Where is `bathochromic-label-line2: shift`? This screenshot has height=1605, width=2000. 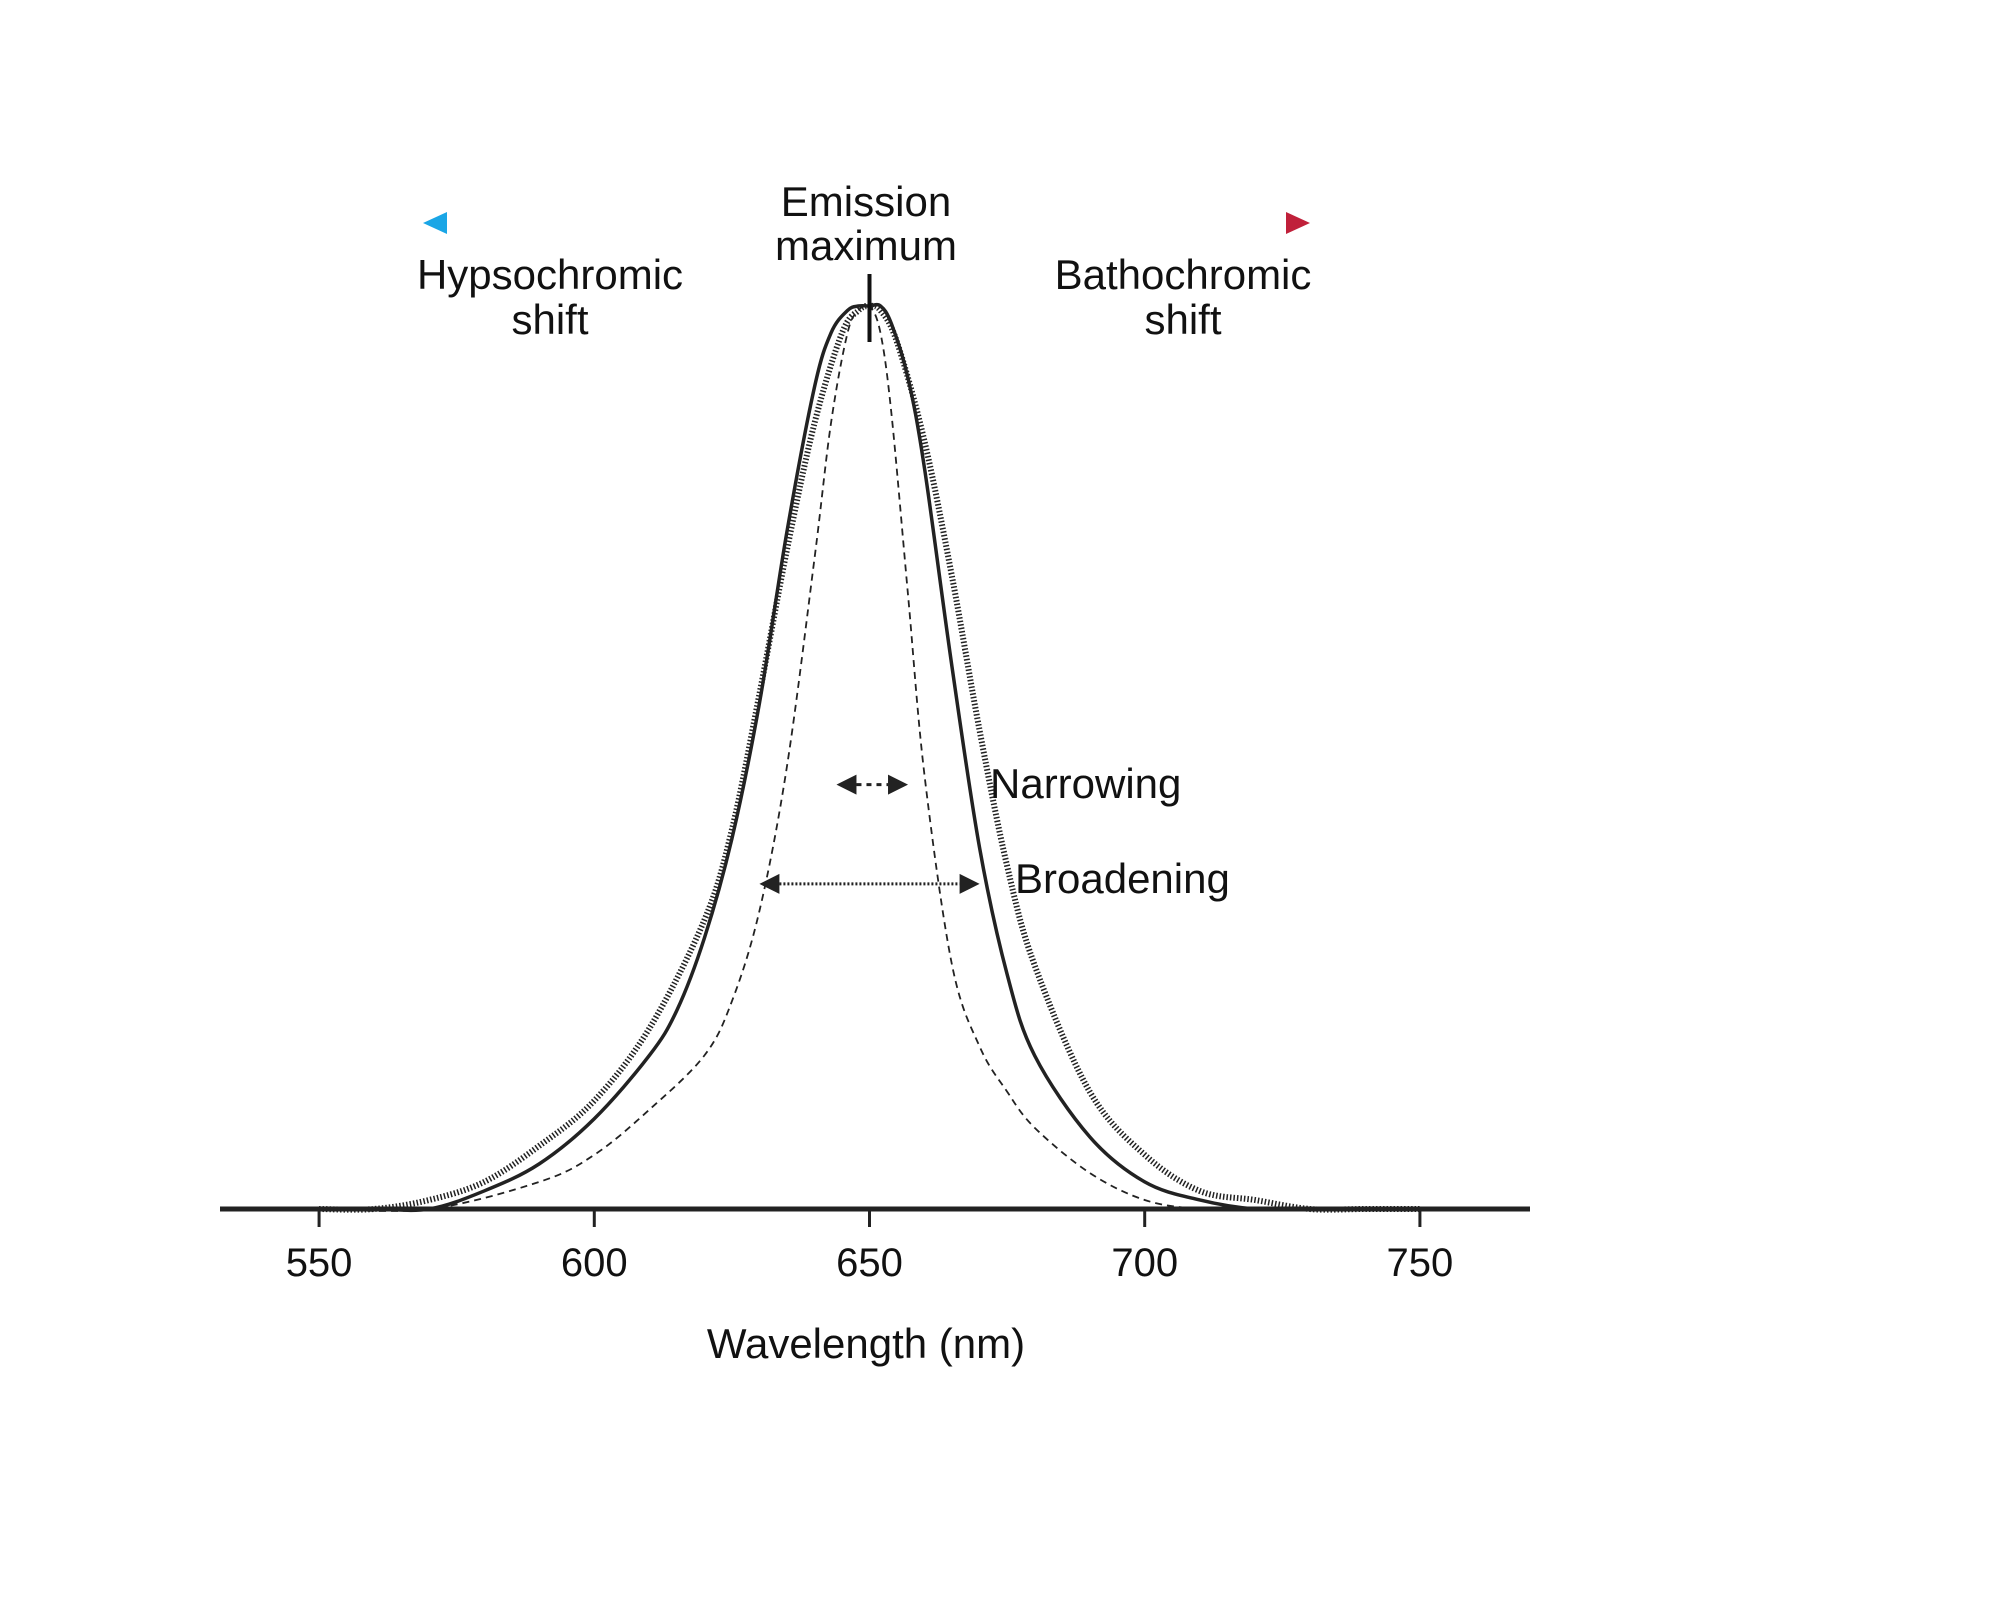 bathochromic-label-line2: shift is located at coordinates (1182, 319).